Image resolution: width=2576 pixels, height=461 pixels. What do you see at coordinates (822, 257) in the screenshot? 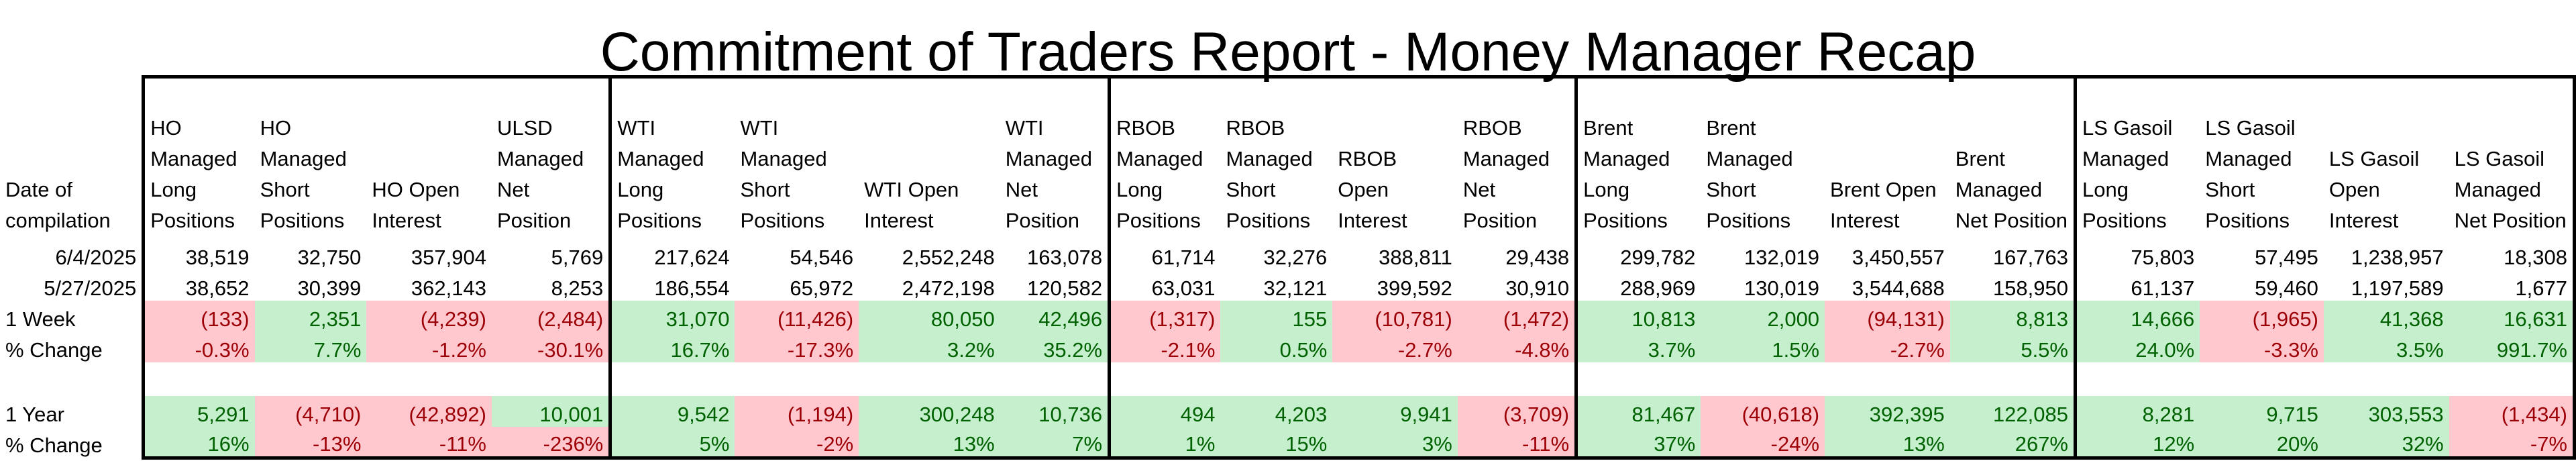
I see `table-cell: 54,546` at bounding box center [822, 257].